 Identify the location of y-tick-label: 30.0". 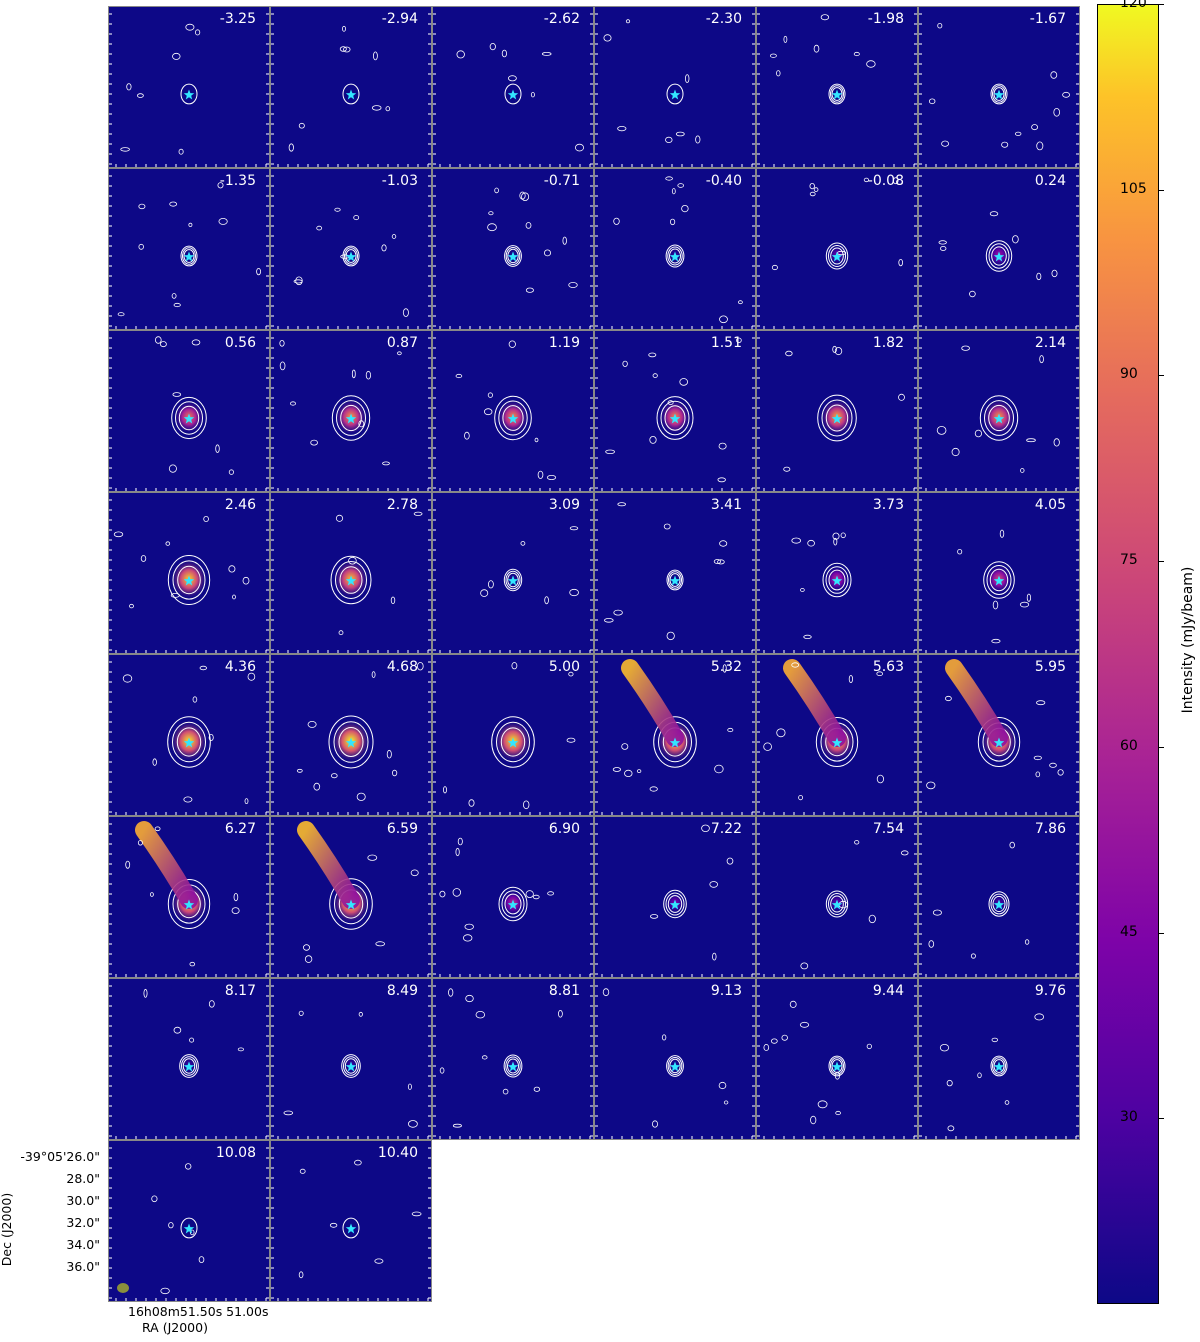
(83, 1200).